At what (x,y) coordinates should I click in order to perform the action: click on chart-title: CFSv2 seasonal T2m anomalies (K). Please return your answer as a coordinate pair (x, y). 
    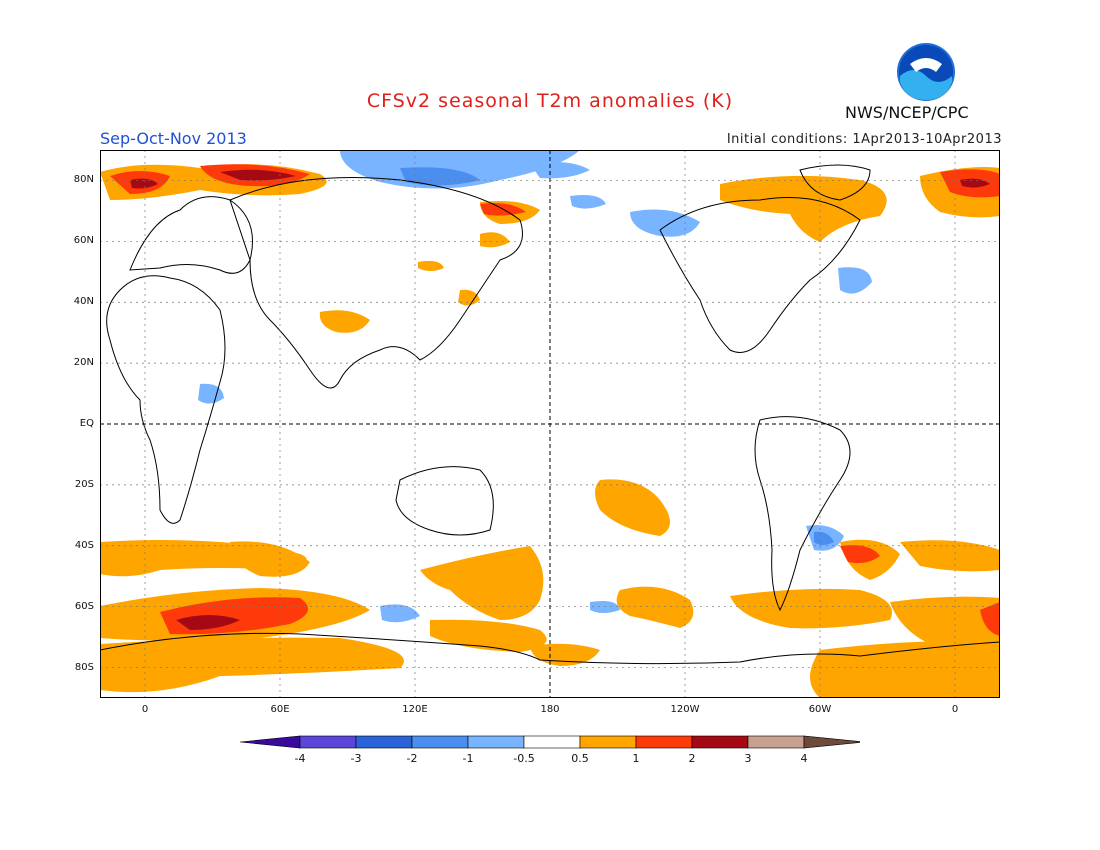
    Looking at the image, I should click on (550, 101).